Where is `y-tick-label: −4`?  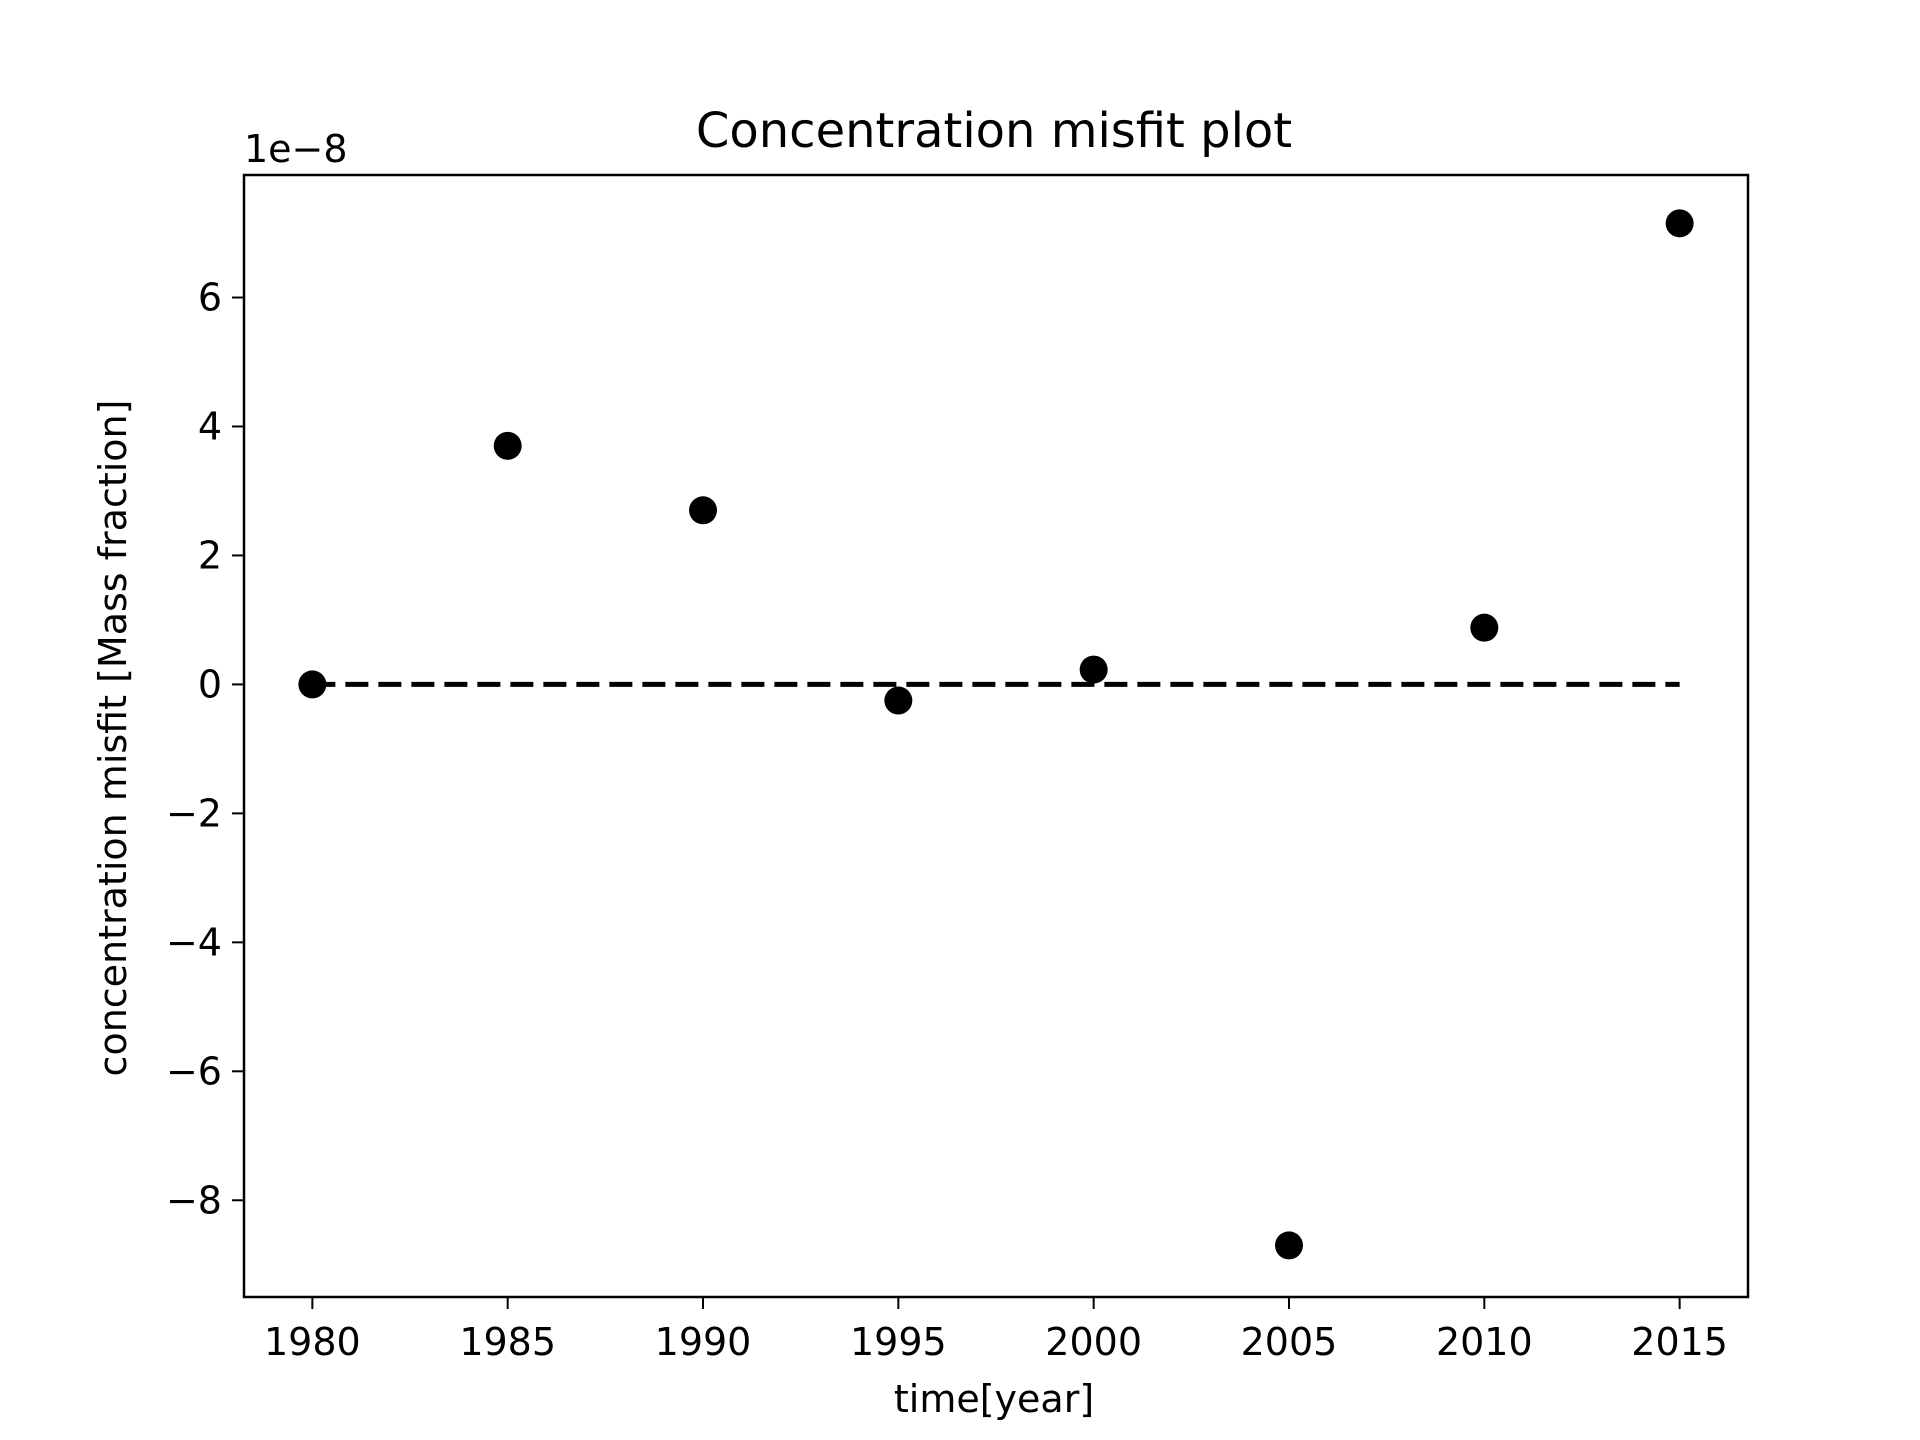 y-tick-label: −4 is located at coordinates (194, 942).